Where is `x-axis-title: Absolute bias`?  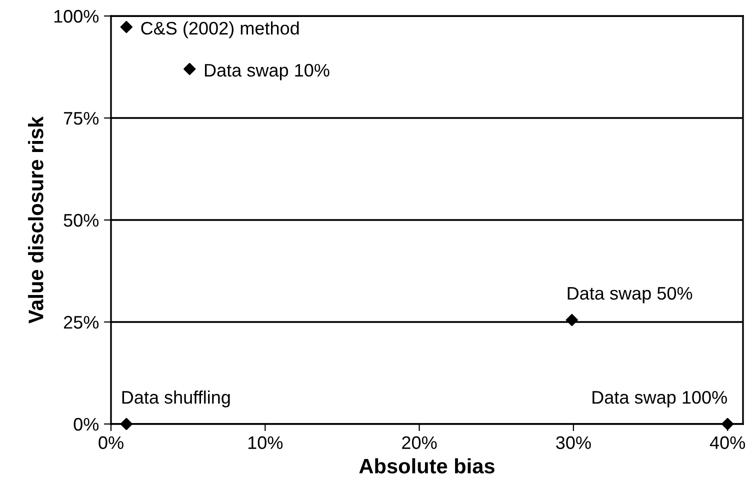
x-axis-title: Absolute bias is located at coordinates (426, 466).